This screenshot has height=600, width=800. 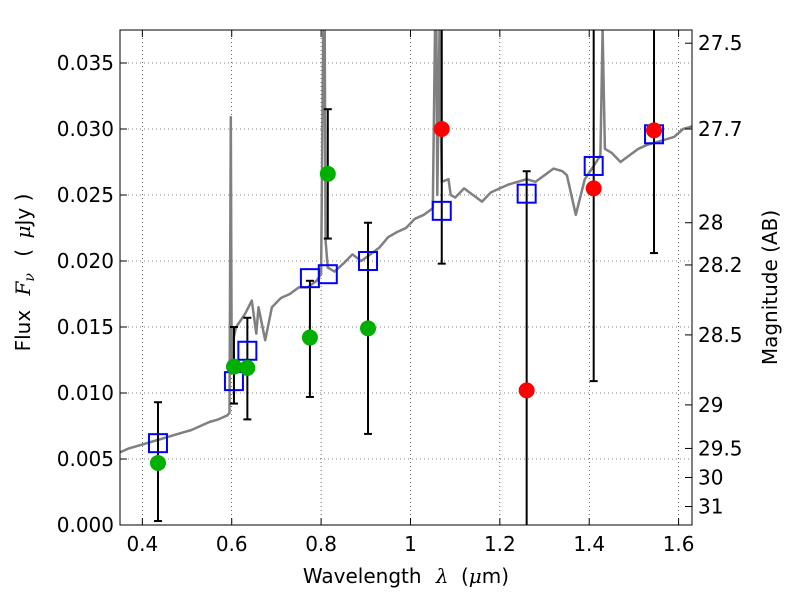 I want to click on x-tick-label: 1.6, so click(x=679, y=544).